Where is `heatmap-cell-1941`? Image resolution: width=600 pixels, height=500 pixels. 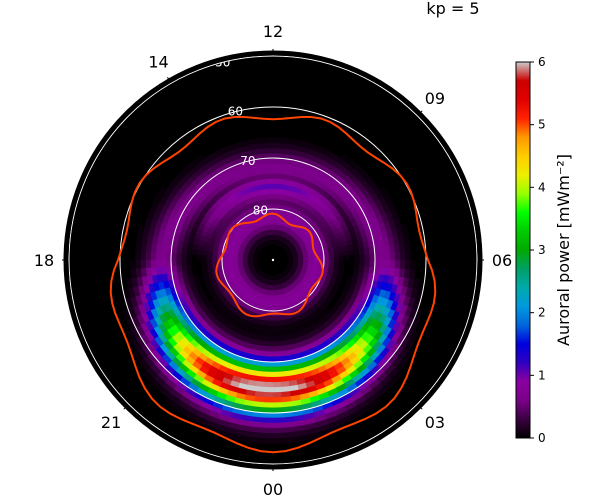
heatmap-cell-1941 is located at coordinates (261, 141).